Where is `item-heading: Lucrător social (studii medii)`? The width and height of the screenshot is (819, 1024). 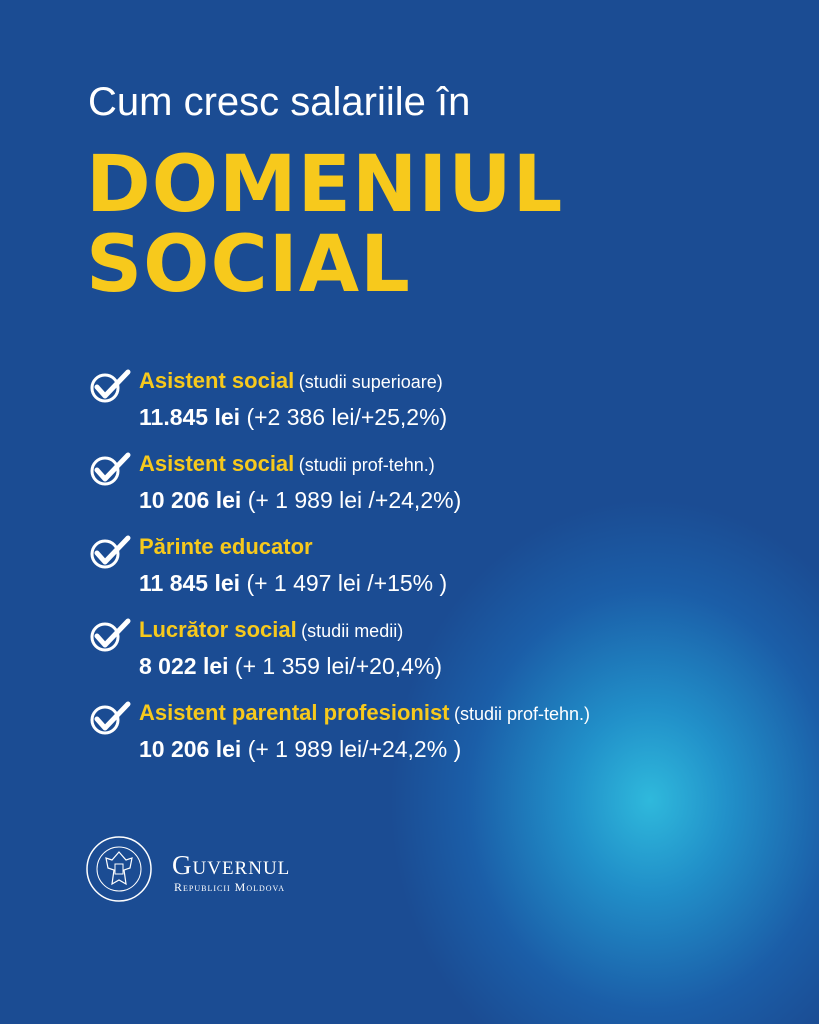
item-heading: Lucrător social (studii medii) is located at coordinates (271, 630).